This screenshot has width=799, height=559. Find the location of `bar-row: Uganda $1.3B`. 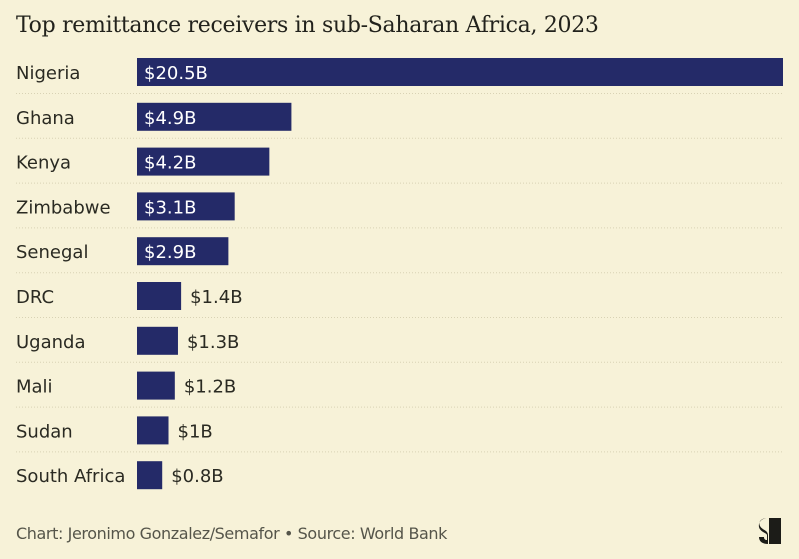

bar-row: Uganda $1.3B is located at coordinates (399, 344).